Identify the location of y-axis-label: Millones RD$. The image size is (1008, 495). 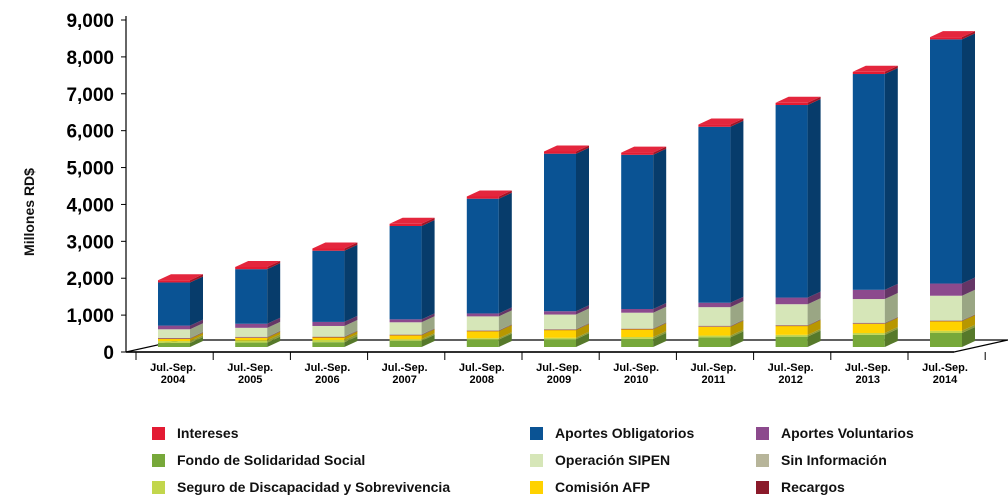
(29, 212).